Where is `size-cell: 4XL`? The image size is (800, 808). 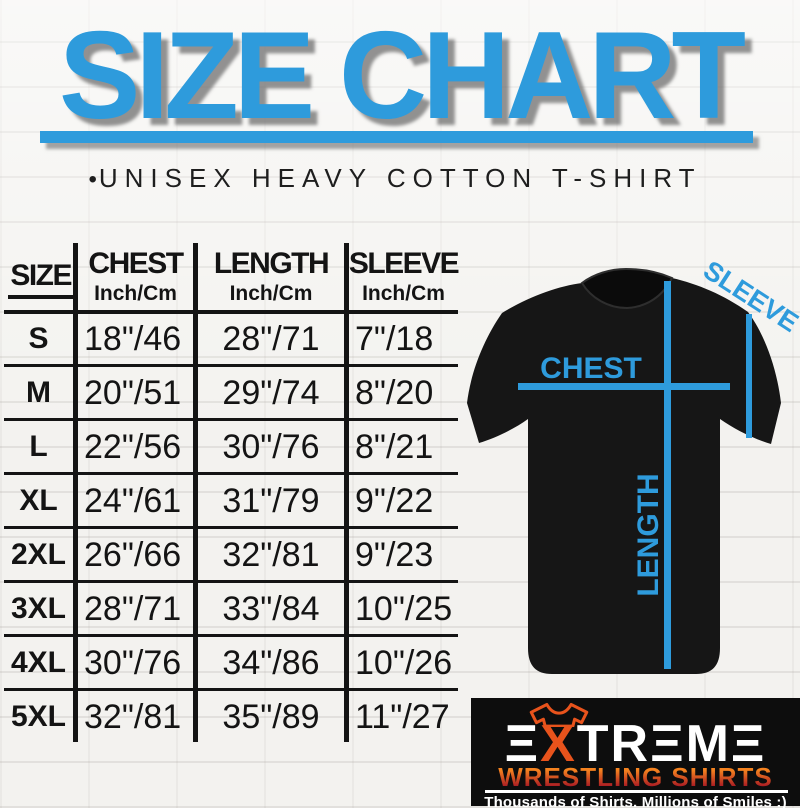 size-cell: 4XL is located at coordinates (41, 661).